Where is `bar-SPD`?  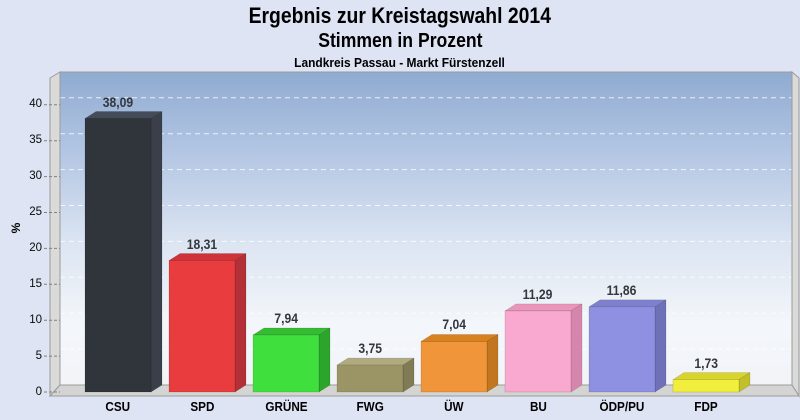
bar-SPD is located at coordinates (207, 323).